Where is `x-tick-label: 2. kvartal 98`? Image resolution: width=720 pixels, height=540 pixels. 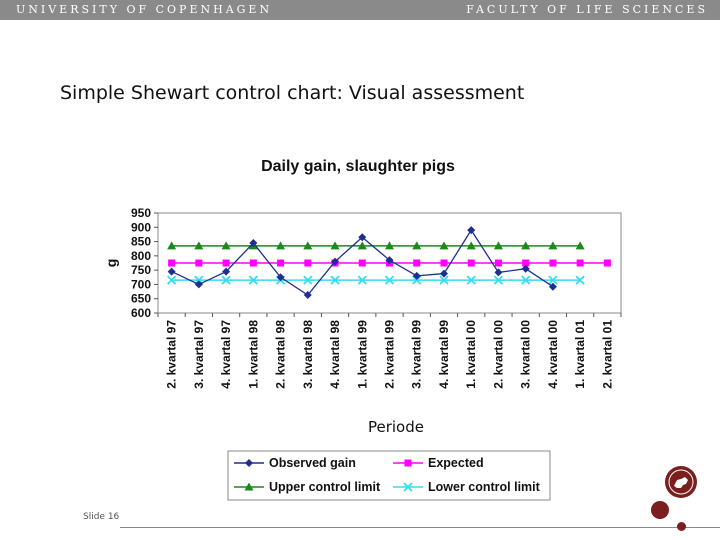
x-tick-label: 2. kvartal 98 is located at coordinates (281, 354).